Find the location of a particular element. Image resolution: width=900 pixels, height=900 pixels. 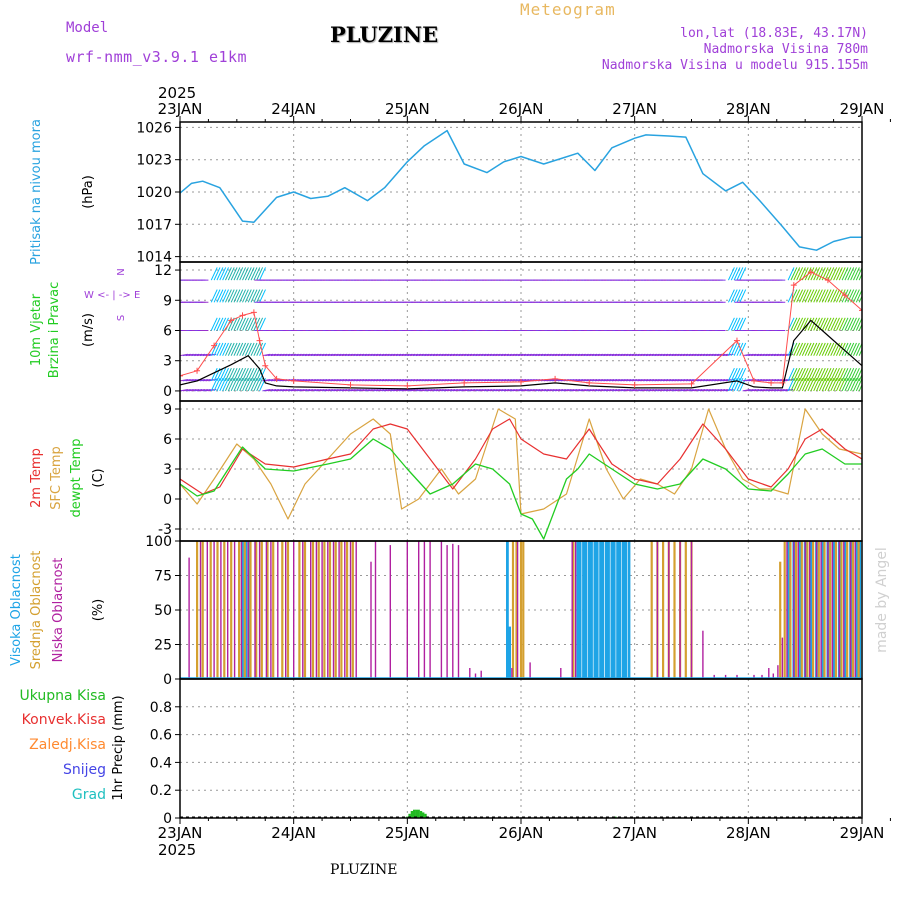

watermark: made by Angel is located at coordinates (882, 600).